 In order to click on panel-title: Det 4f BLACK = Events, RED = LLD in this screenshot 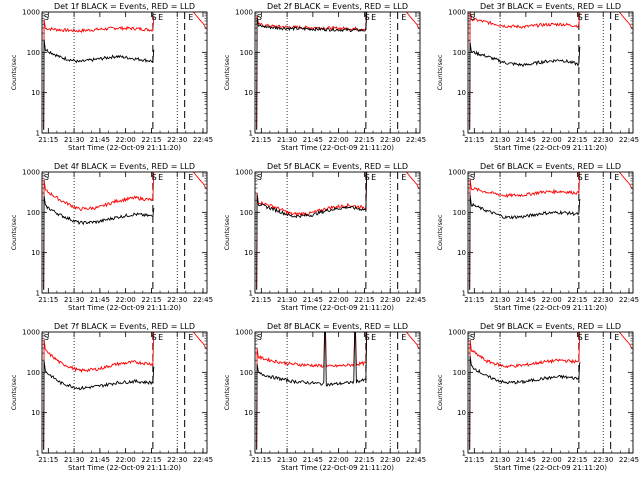, I will do `click(124, 166)`.